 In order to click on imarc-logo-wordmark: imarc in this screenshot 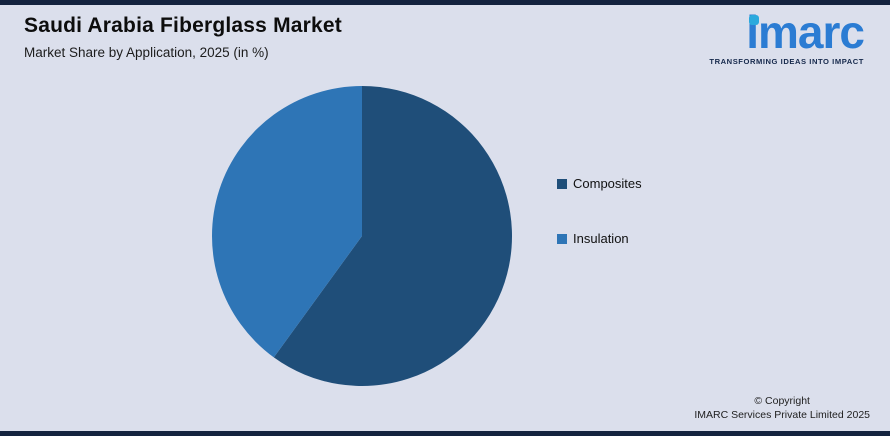, I will do `click(805, 32)`.